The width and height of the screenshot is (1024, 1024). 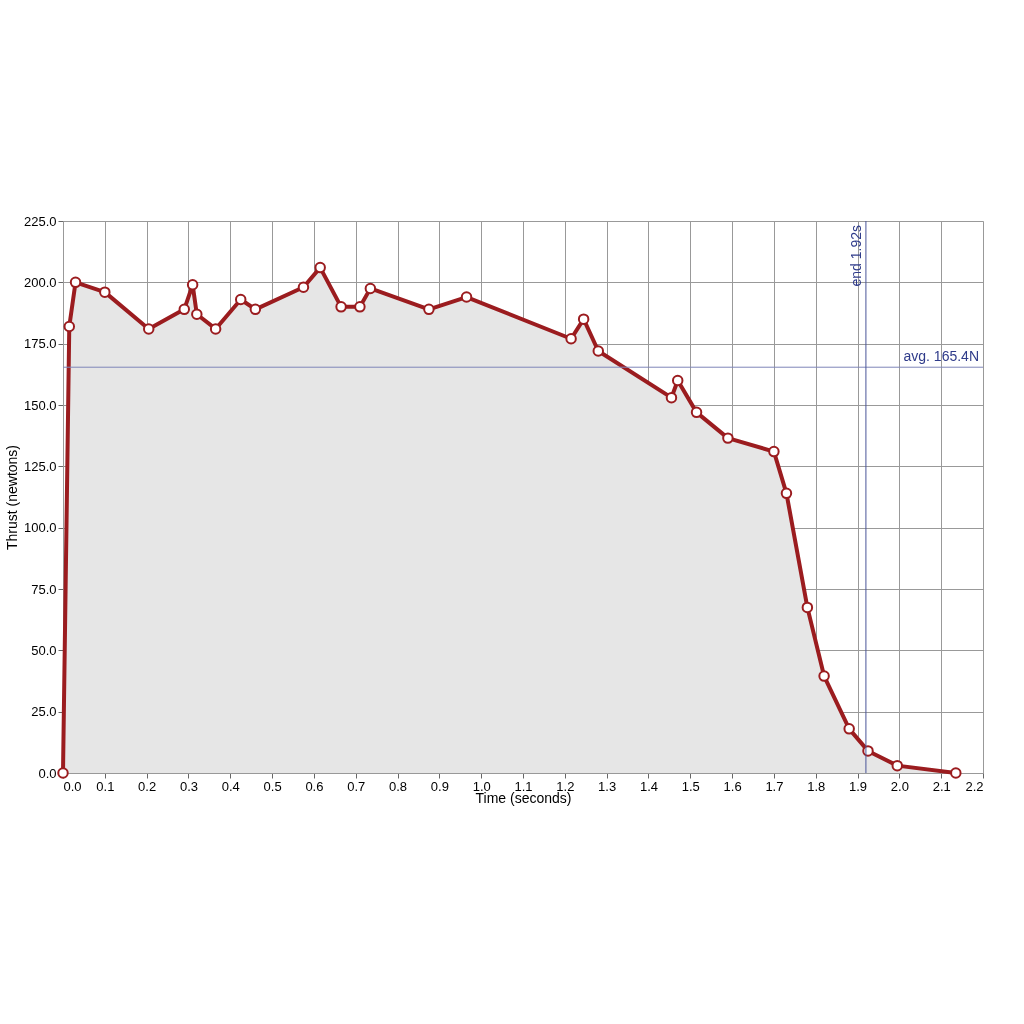 What do you see at coordinates (899, 786) in the screenshot?
I see `x-tick-label: 2.0` at bounding box center [899, 786].